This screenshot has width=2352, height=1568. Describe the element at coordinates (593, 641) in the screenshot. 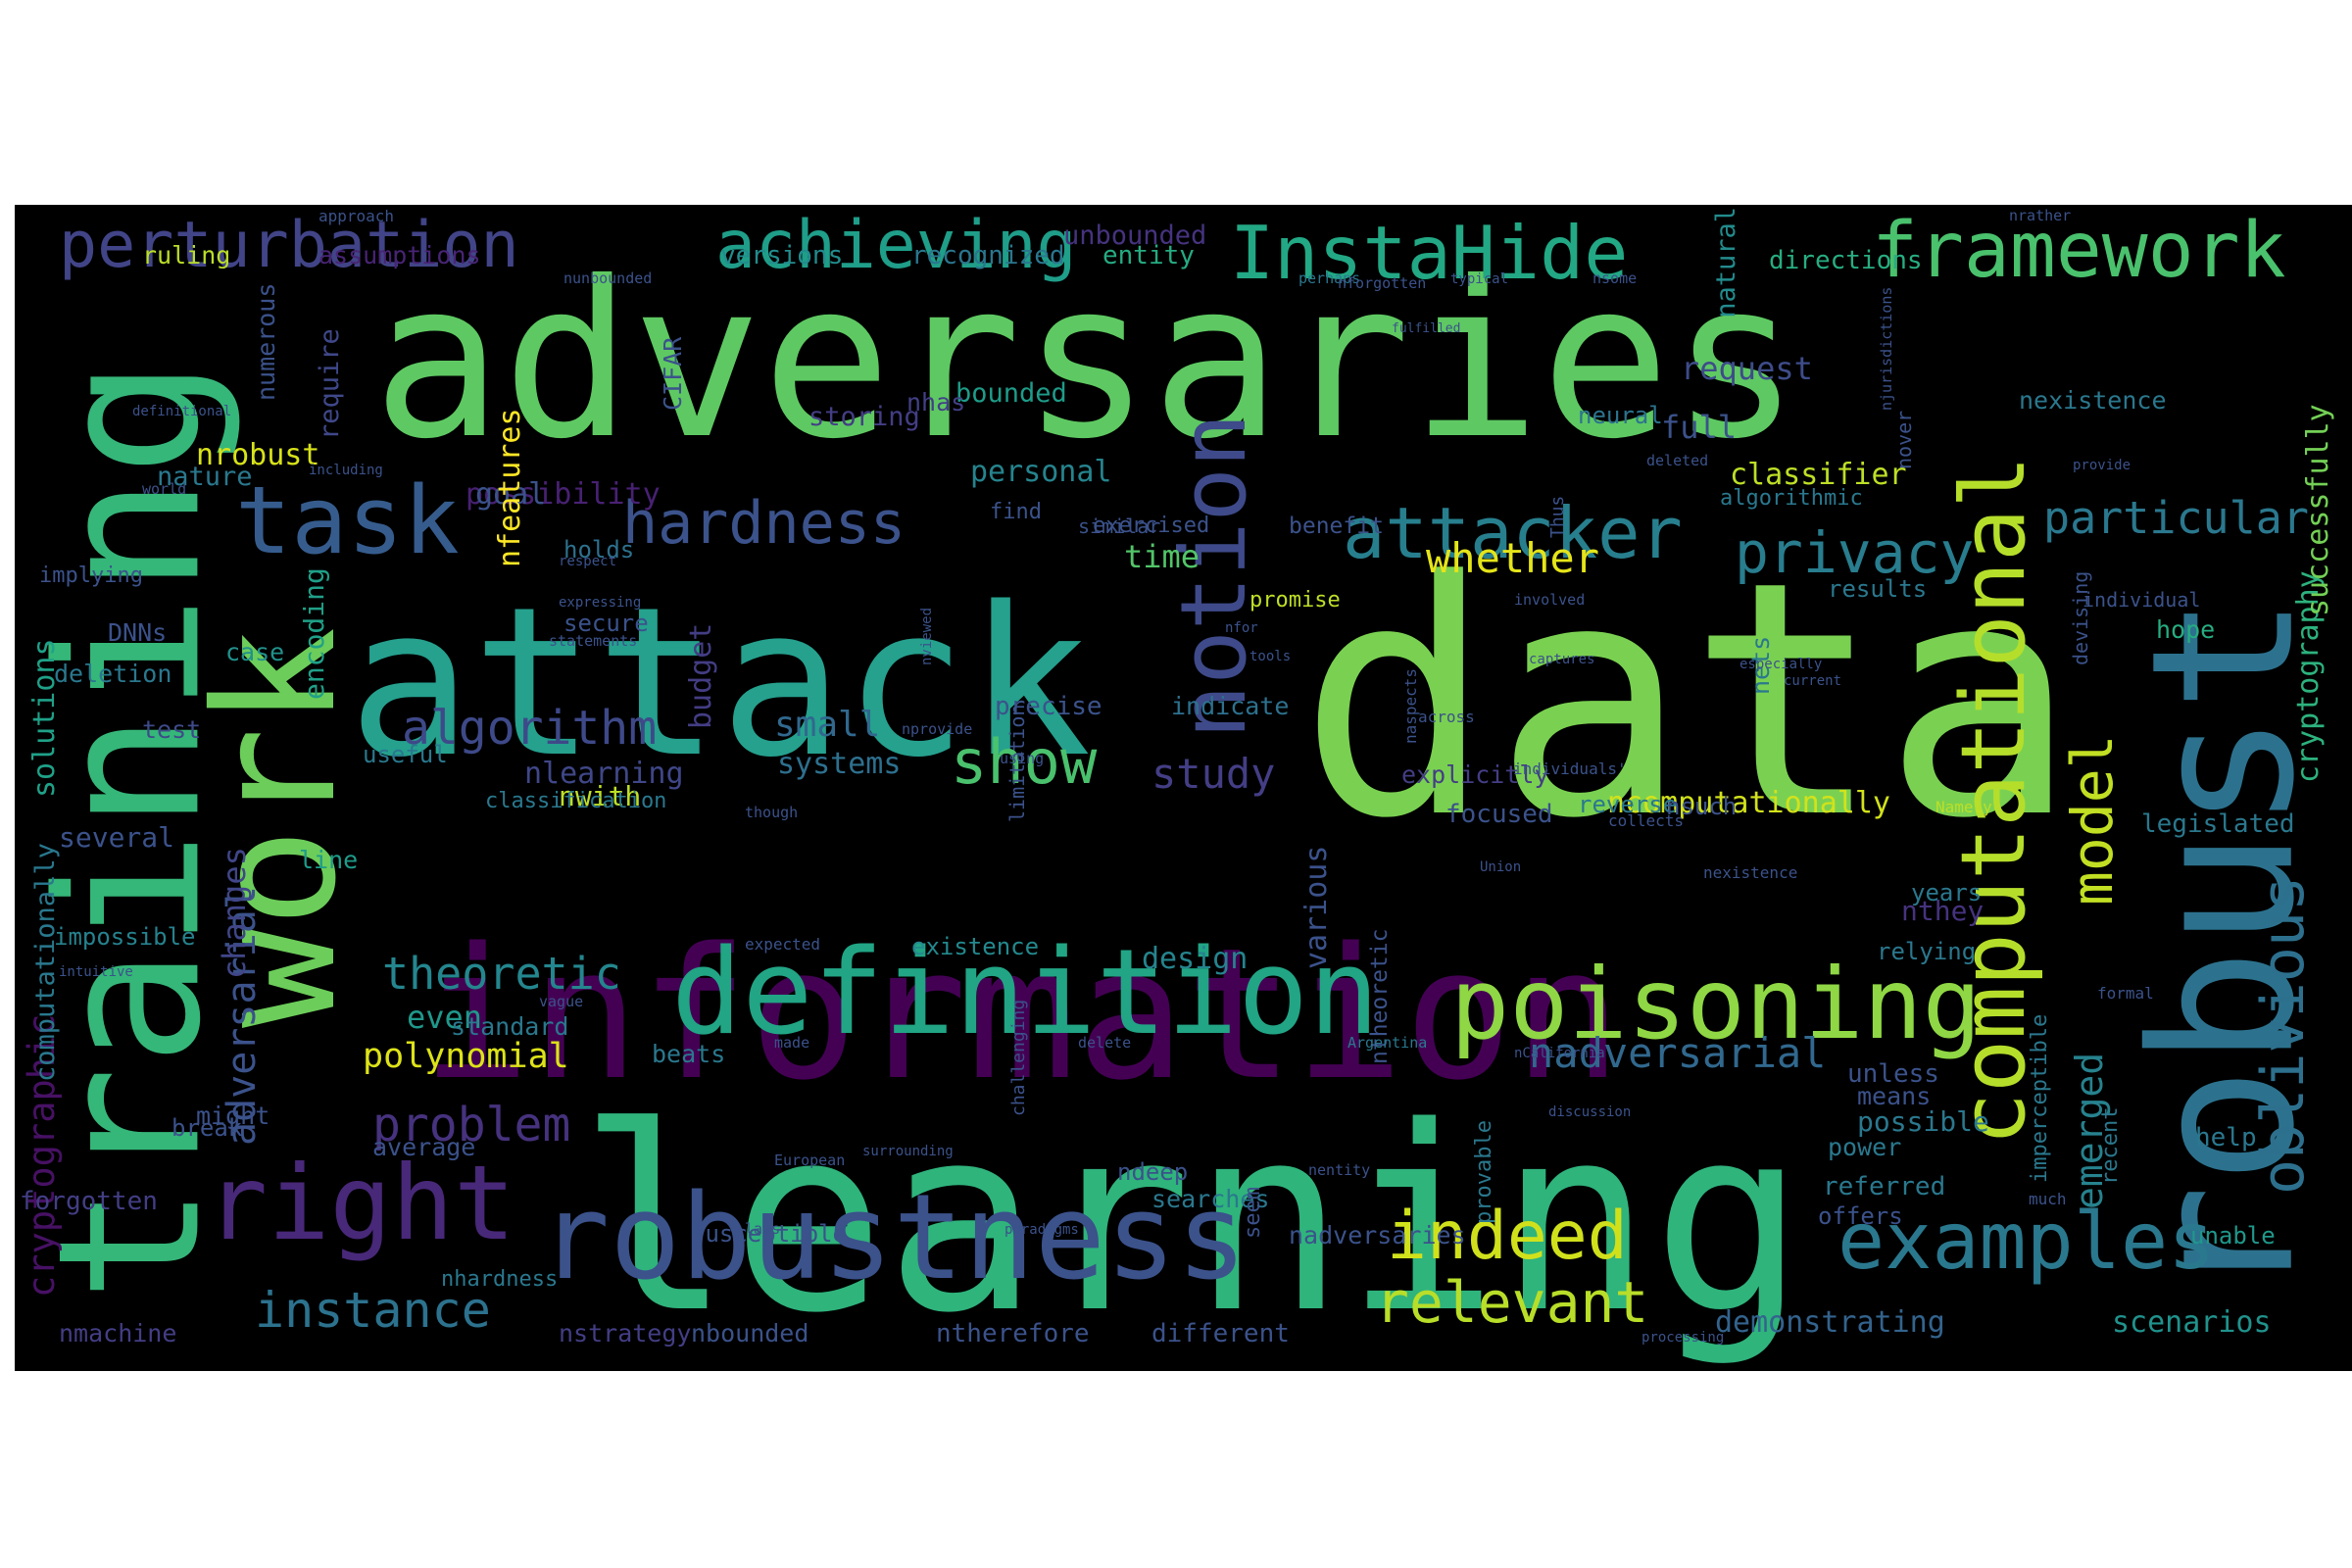

I see `word-statements: statements` at that location.